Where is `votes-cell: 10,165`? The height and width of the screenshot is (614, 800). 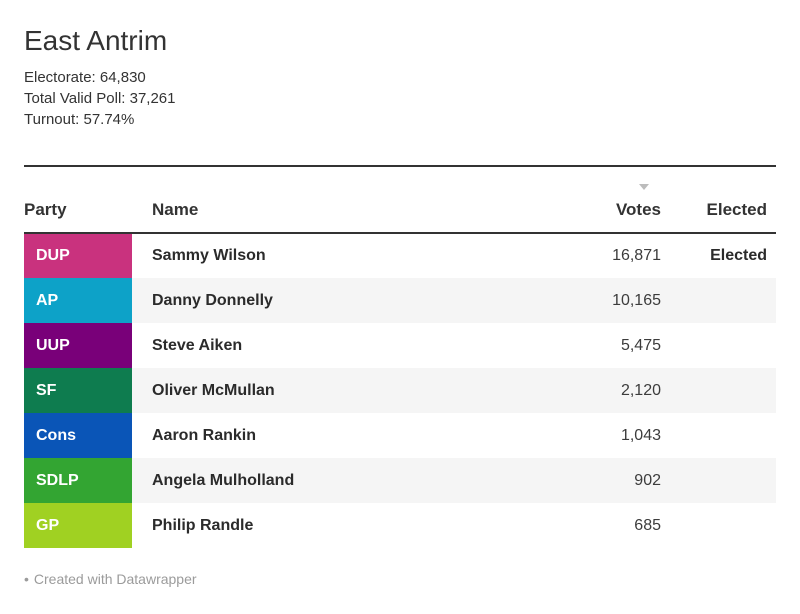 votes-cell: 10,165 is located at coordinates (601, 300).